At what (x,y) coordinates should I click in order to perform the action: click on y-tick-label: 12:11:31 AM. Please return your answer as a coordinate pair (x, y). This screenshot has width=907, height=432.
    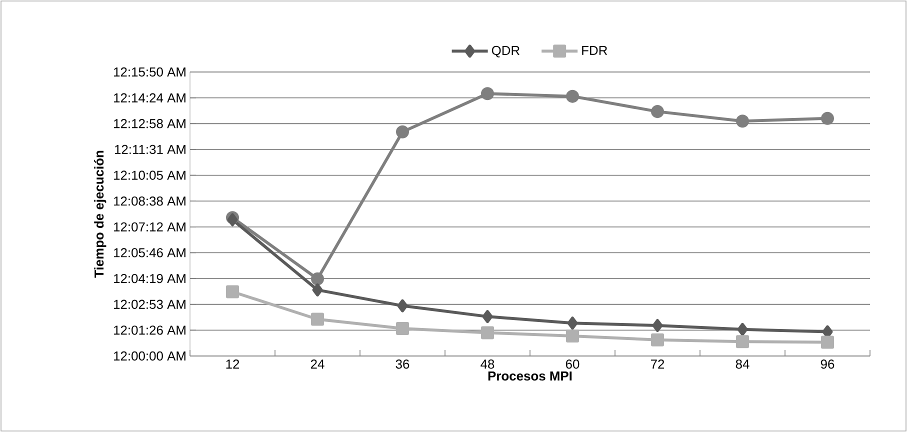
    Looking at the image, I should click on (150, 149).